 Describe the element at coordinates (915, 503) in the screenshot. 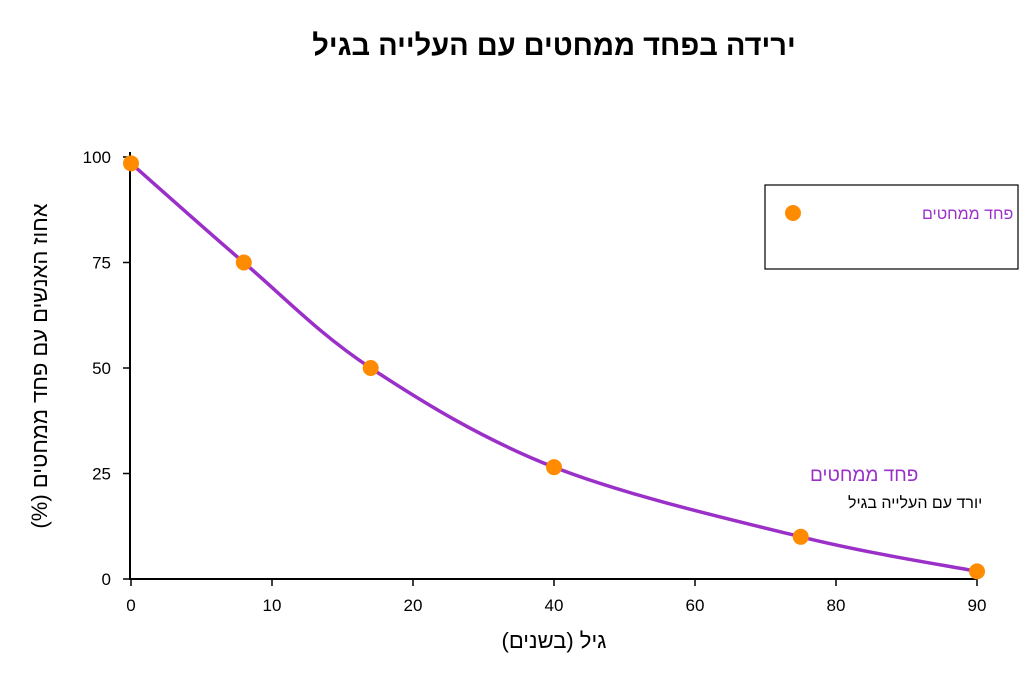

I see `annotation-subtitle: יורד עם העלייה בגיל` at that location.